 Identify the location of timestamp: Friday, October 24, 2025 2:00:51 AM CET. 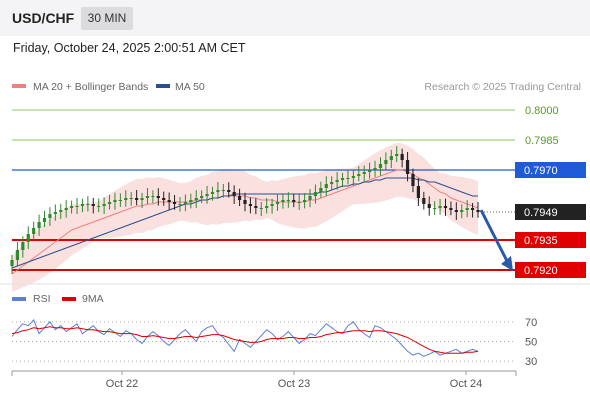
(129, 48).